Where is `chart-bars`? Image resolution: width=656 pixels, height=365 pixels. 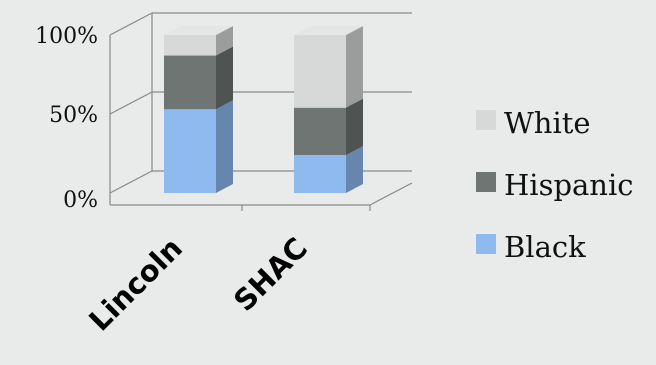 chart-bars is located at coordinates (263, 109).